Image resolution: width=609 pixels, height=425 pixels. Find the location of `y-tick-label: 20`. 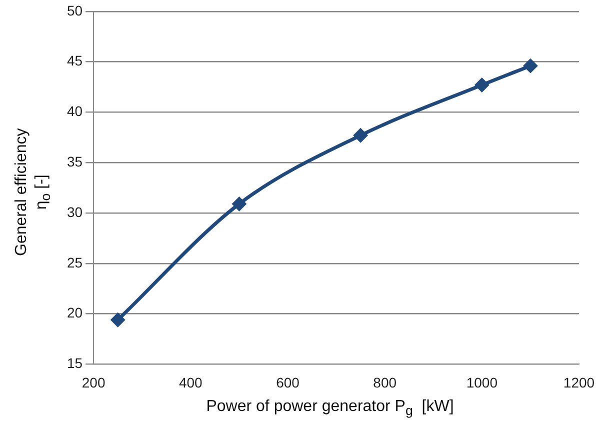

y-tick-label: 20 is located at coordinates (74, 312).